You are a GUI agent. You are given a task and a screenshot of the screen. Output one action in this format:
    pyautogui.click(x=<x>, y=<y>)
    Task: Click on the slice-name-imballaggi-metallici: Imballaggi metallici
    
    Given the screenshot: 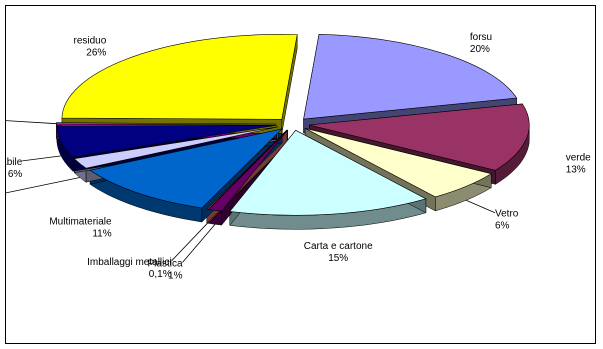 What is the action you would take?
    pyautogui.click(x=129, y=262)
    